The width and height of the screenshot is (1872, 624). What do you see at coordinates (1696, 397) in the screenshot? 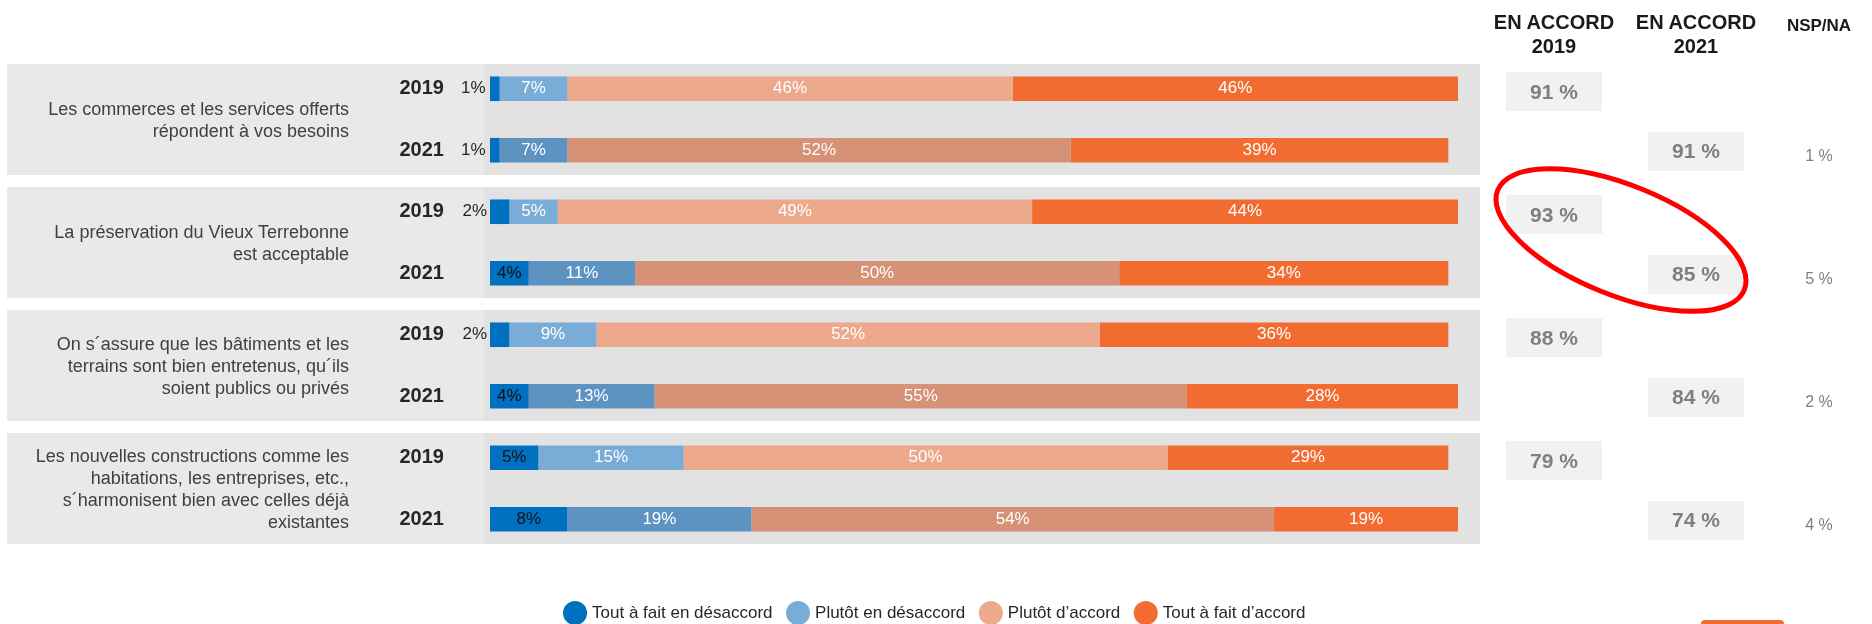
I see `text: 84 %` at bounding box center [1696, 397].